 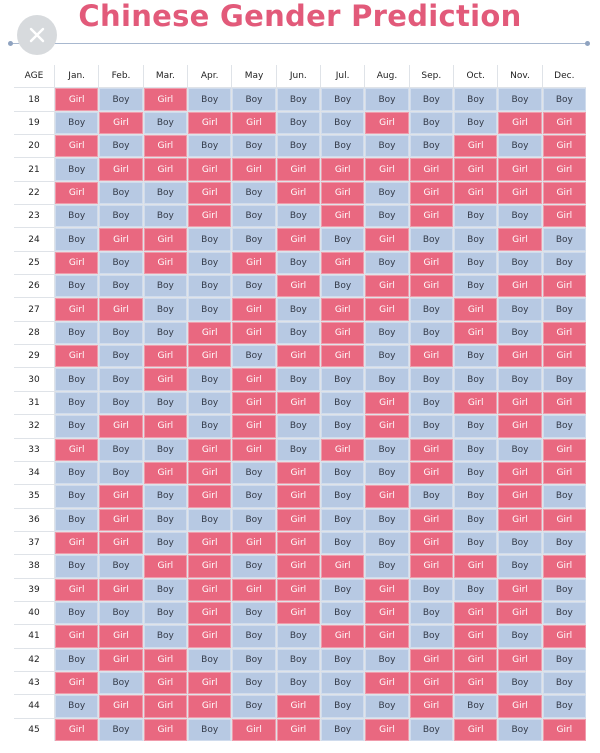 What do you see at coordinates (299, 43) in the screenshot?
I see `title-divider` at bounding box center [299, 43].